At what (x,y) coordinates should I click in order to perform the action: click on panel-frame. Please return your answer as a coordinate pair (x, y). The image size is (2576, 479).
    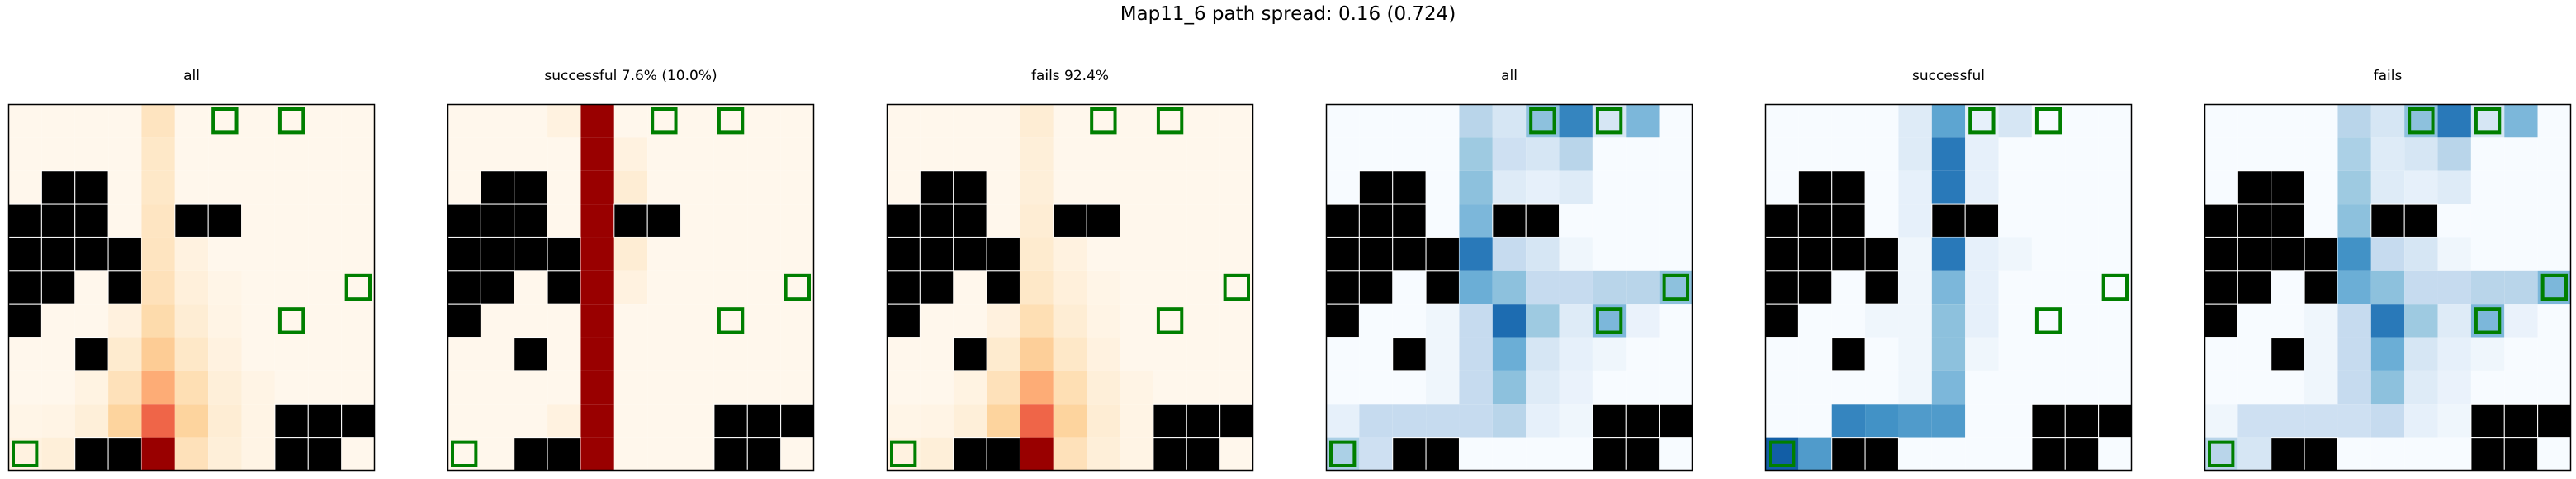
    Looking at the image, I should click on (631, 288).